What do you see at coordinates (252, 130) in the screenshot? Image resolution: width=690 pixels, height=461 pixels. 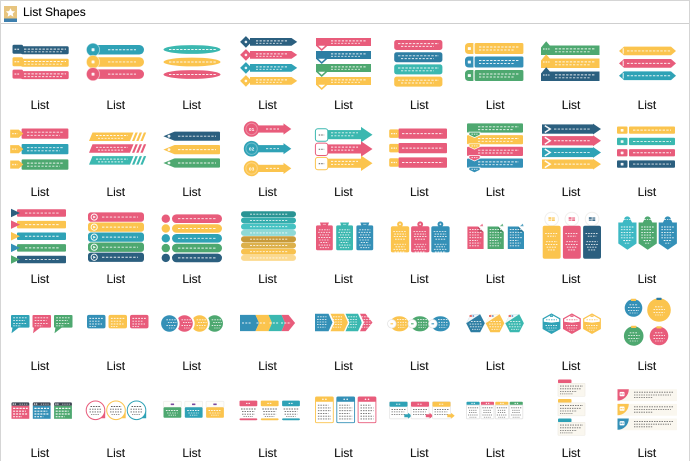 I see `svg-text: 01` at bounding box center [252, 130].